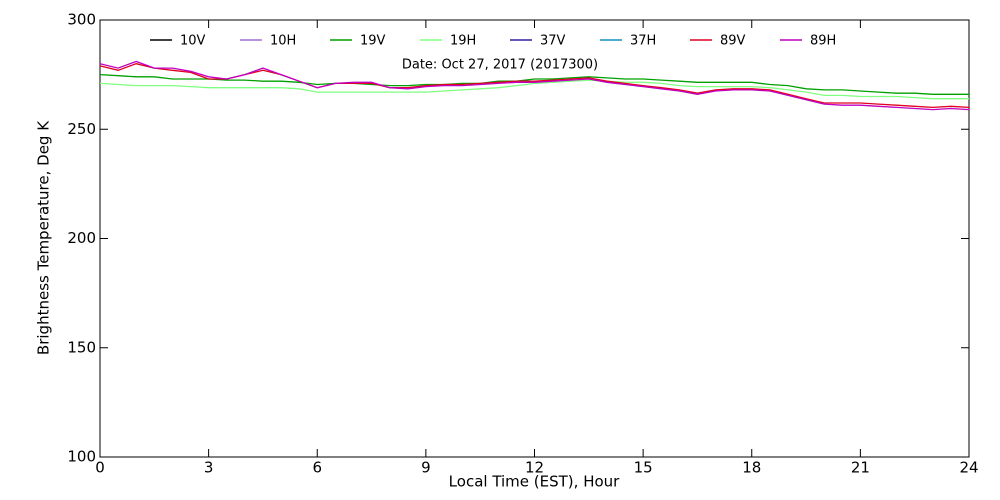  Describe the element at coordinates (100, 468) in the screenshot. I see `x-tick-label: 0` at that location.